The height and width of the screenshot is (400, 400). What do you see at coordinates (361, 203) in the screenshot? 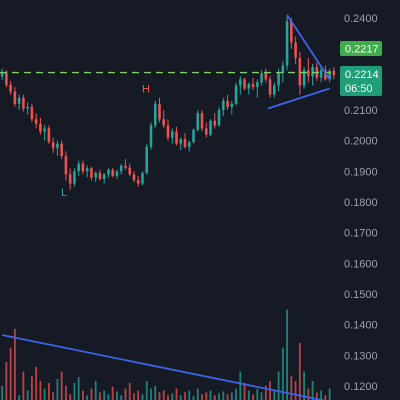
I see `price-tick-label: 0.1800` at bounding box center [361, 203].